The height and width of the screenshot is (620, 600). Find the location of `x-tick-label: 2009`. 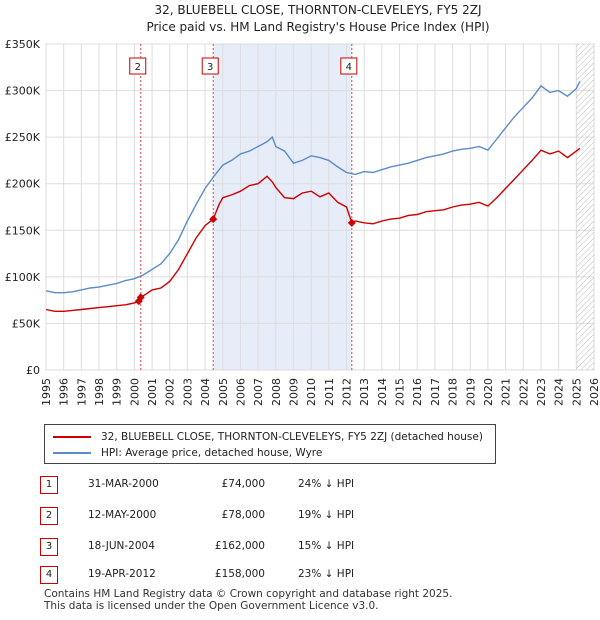

x-tick-label: 2009 is located at coordinates (293, 392).